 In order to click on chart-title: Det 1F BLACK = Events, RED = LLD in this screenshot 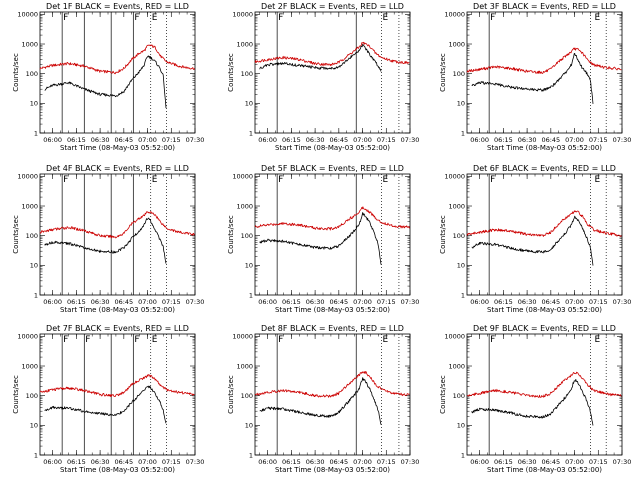, I will do `click(117, 6)`.